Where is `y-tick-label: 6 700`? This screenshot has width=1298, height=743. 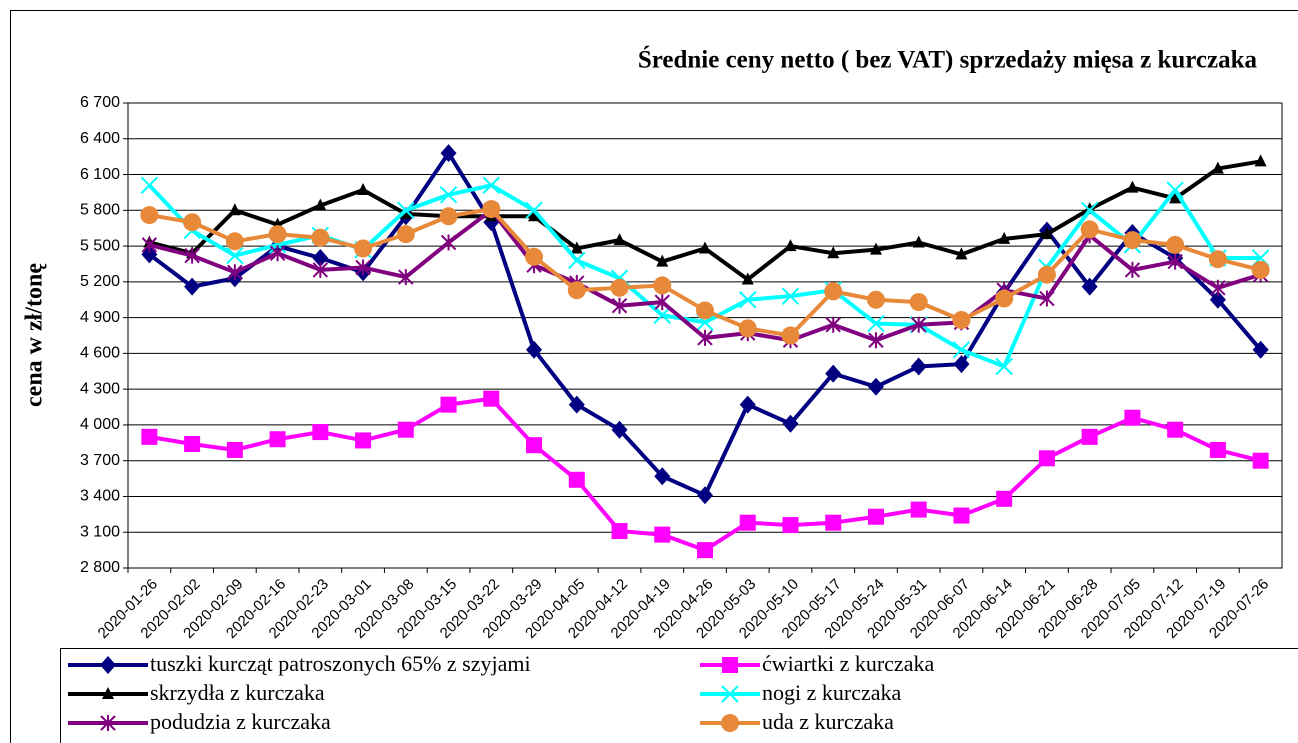 y-tick-label: 6 700 is located at coordinates (100, 102).